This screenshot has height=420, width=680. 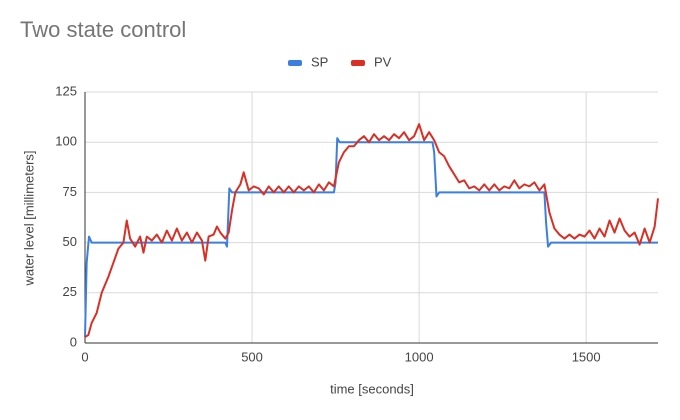 I want to click on legend-label: SP, so click(x=319, y=61).